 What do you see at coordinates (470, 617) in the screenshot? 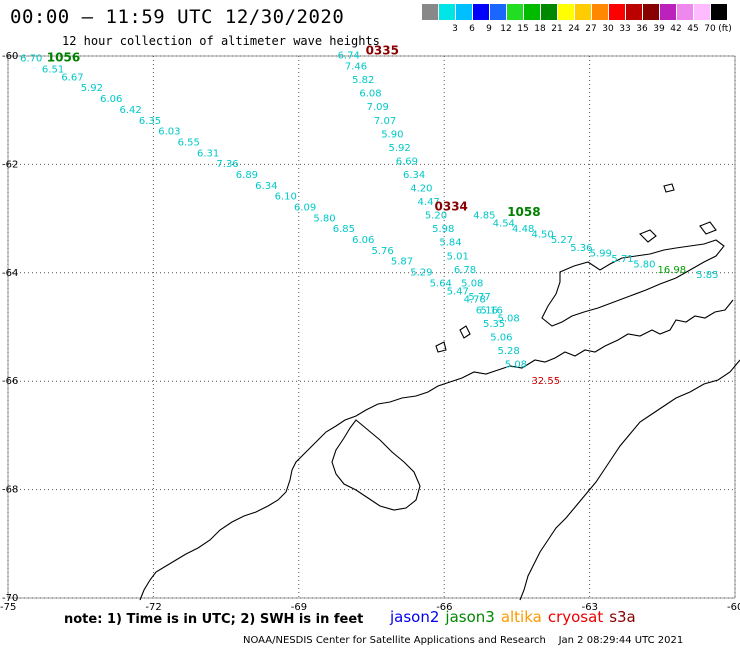
I see `satellite-jason3: jason3` at bounding box center [470, 617].